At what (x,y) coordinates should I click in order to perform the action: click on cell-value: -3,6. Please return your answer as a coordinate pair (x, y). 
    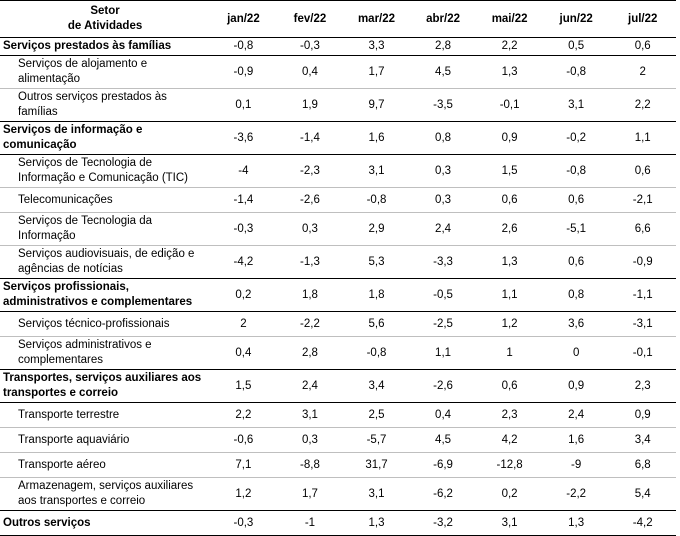
    Looking at the image, I should click on (243, 137).